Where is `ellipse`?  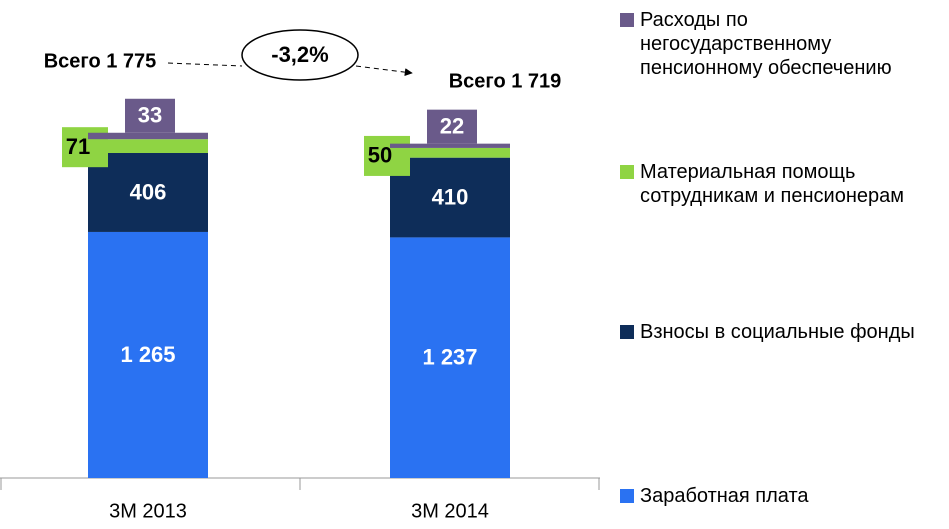 ellipse is located at coordinates (300, 55).